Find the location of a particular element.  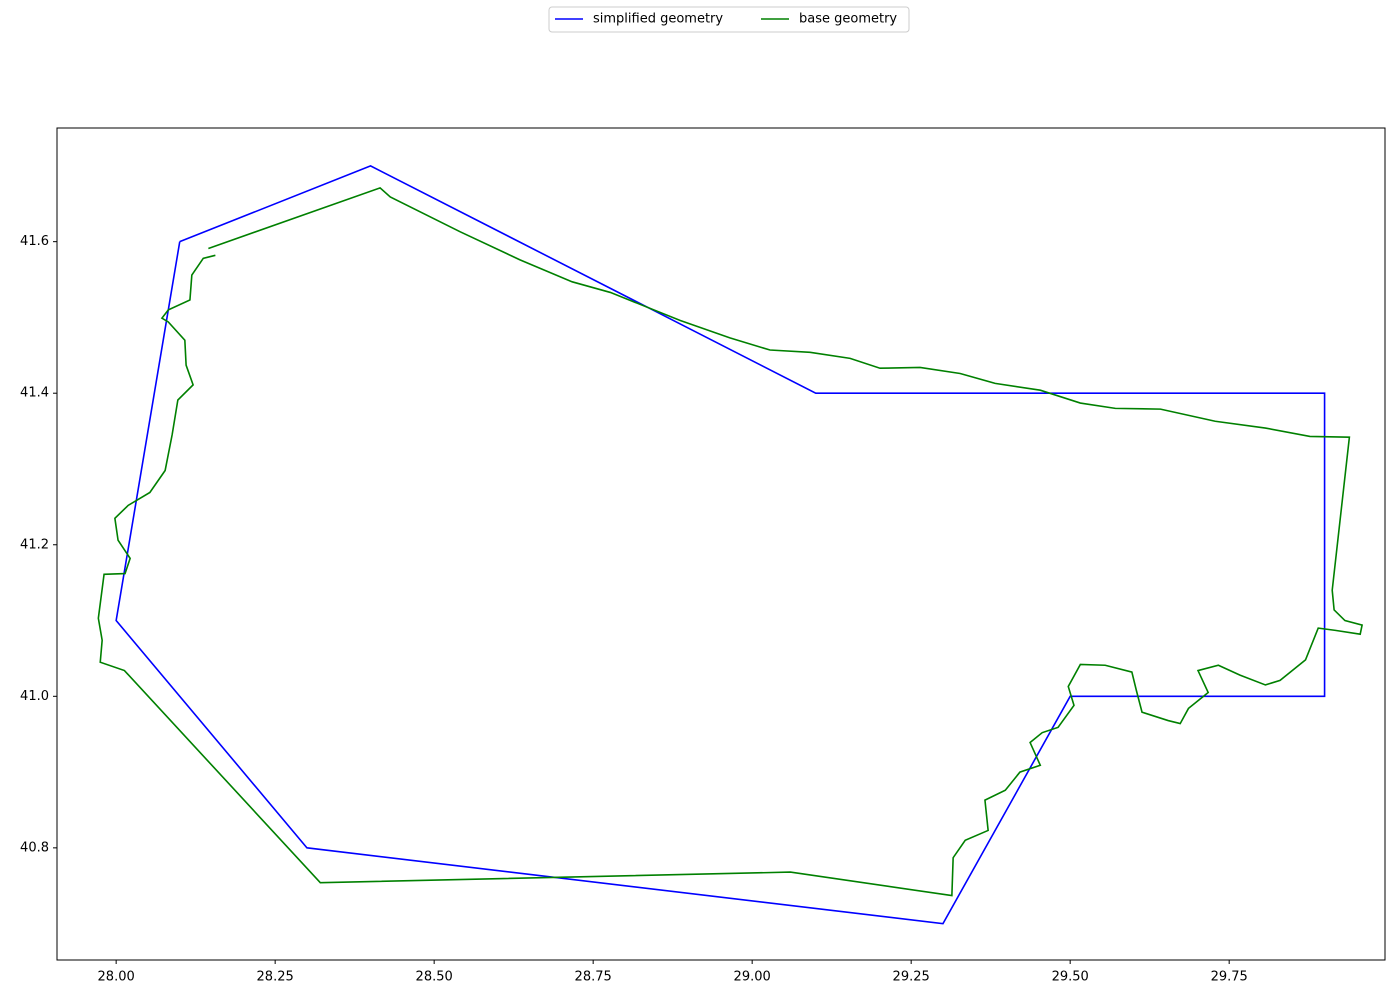

x-tick-label: 28.00 is located at coordinates (116, 977).